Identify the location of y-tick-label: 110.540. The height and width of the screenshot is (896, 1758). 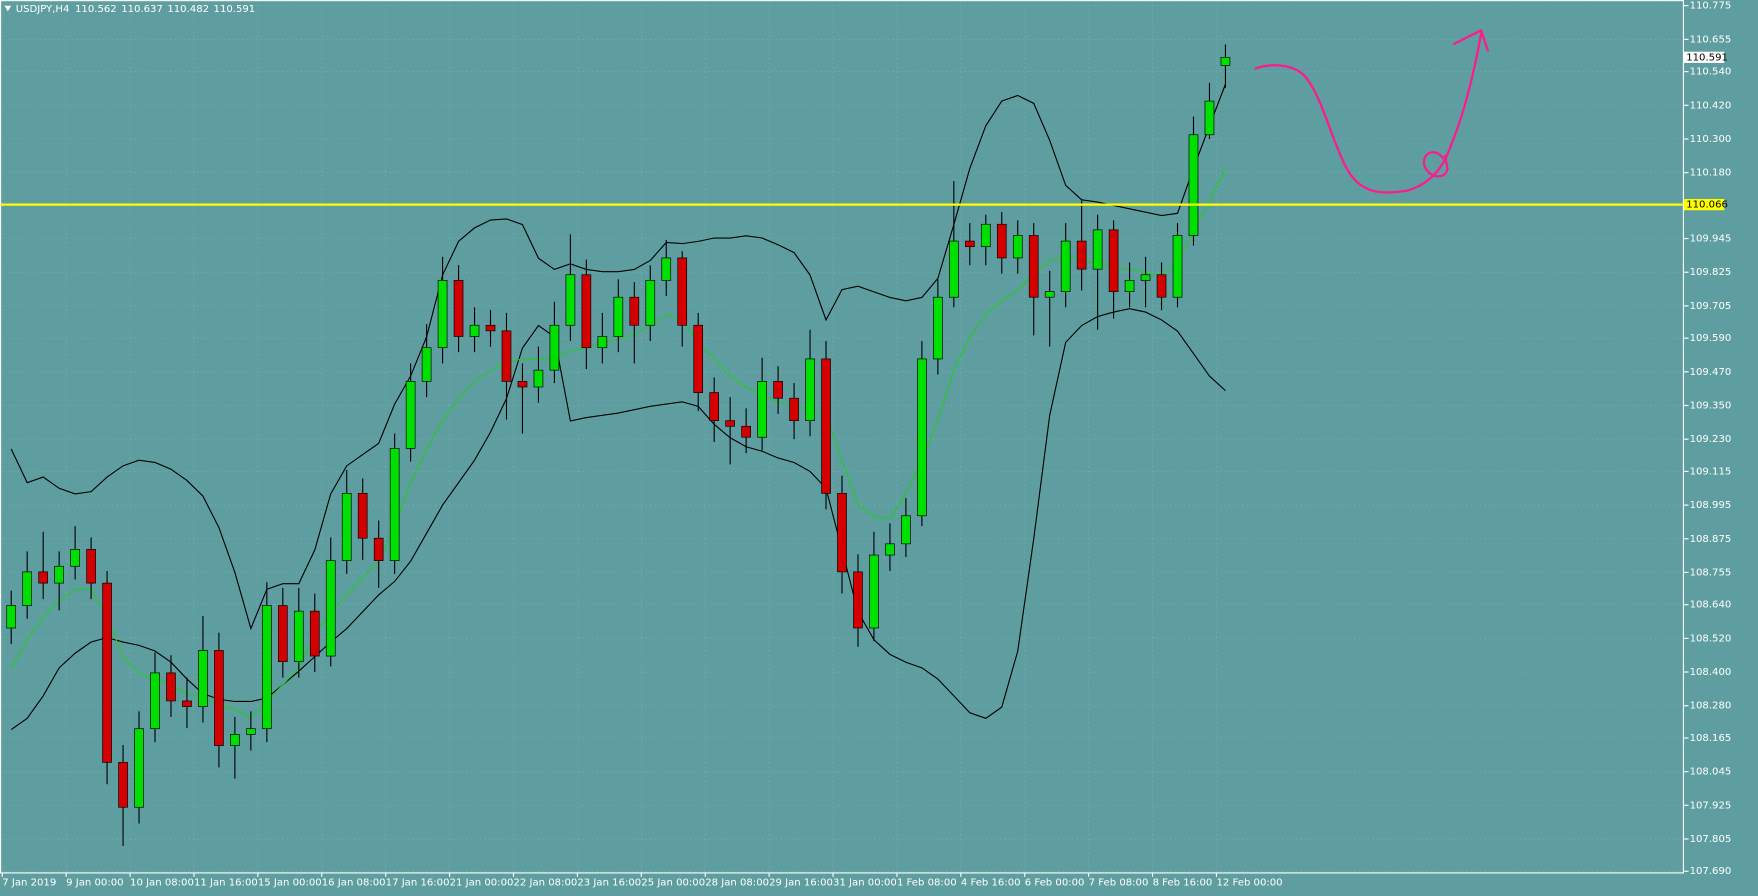
(1711, 72).